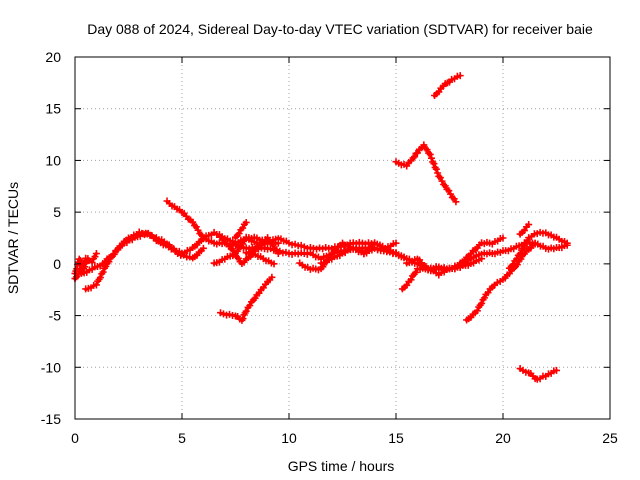 The height and width of the screenshot is (480, 640). What do you see at coordinates (55, 316) in the screenshot?
I see `y-tick-label: -5` at bounding box center [55, 316].